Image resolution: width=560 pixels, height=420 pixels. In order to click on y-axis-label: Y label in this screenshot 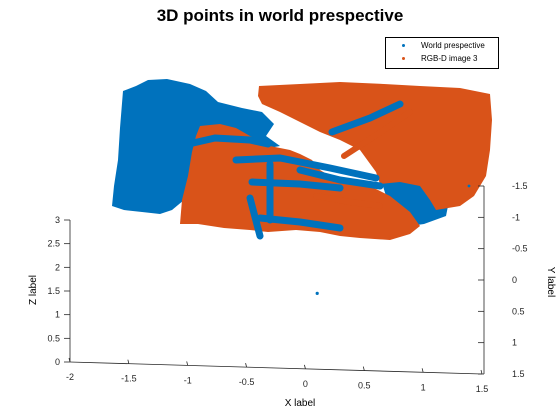, I will do `click(550, 282)`.